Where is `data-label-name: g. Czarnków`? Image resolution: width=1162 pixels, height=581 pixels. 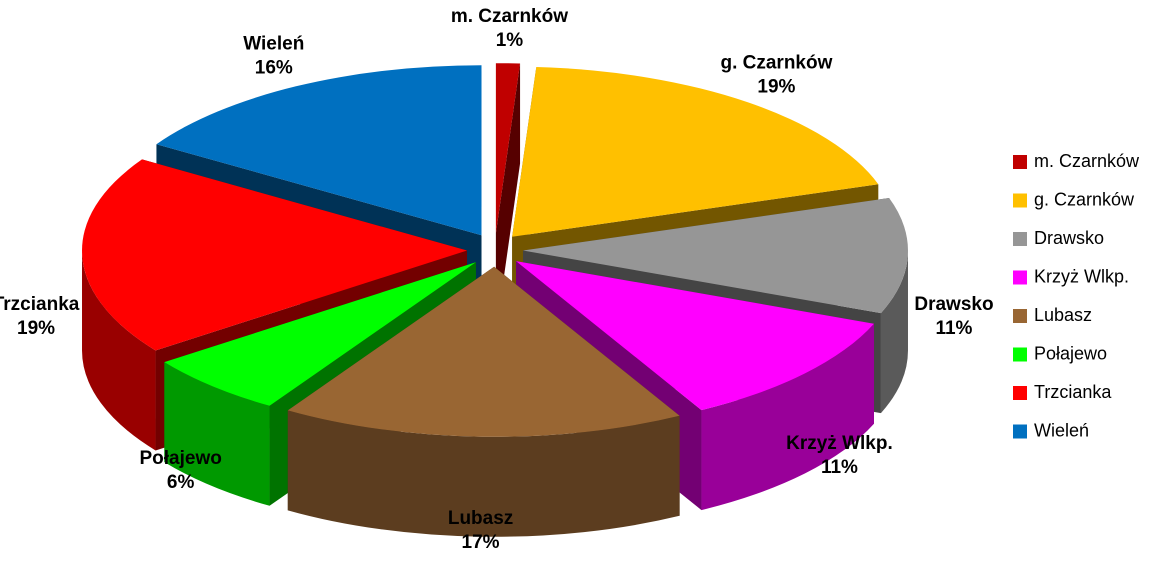 data-label-name: g. Czarnków is located at coordinates (776, 62).